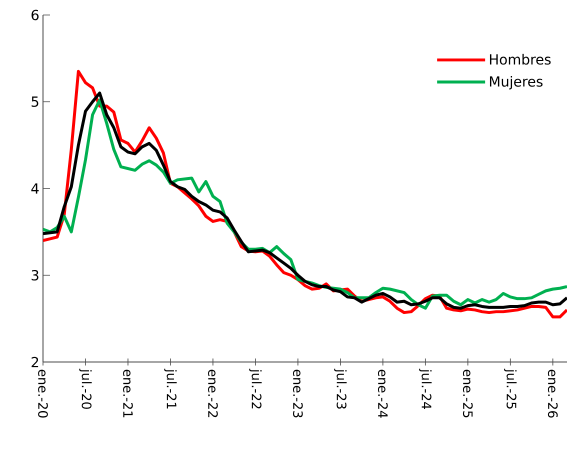 Image resolution: width=567 pixels, height=455 pixels. I want to click on legend-label: Hombres, so click(520, 59).